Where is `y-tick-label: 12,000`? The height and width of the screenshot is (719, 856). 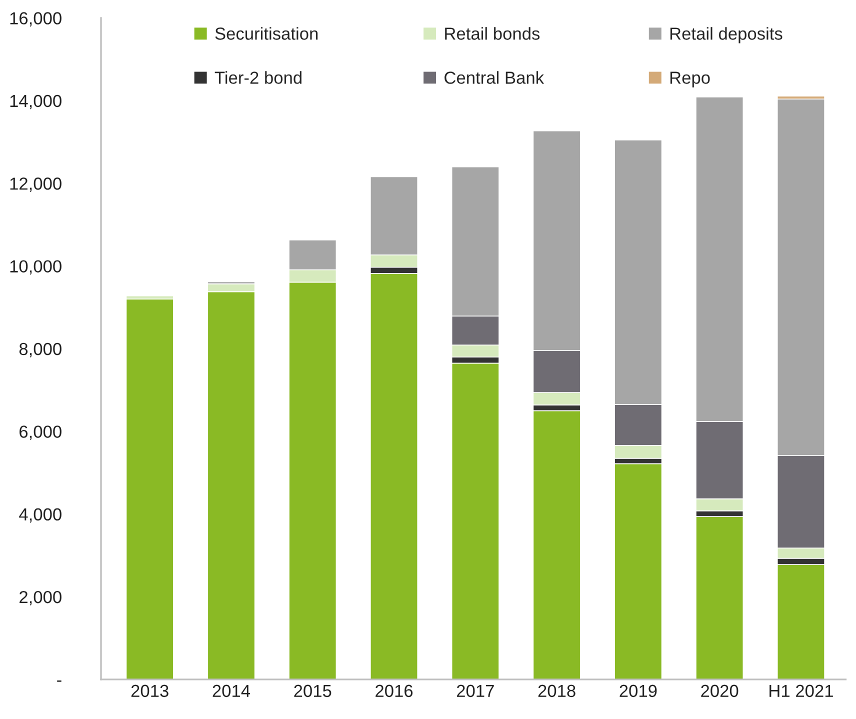 y-tick-label: 12,000 is located at coordinates (36, 185).